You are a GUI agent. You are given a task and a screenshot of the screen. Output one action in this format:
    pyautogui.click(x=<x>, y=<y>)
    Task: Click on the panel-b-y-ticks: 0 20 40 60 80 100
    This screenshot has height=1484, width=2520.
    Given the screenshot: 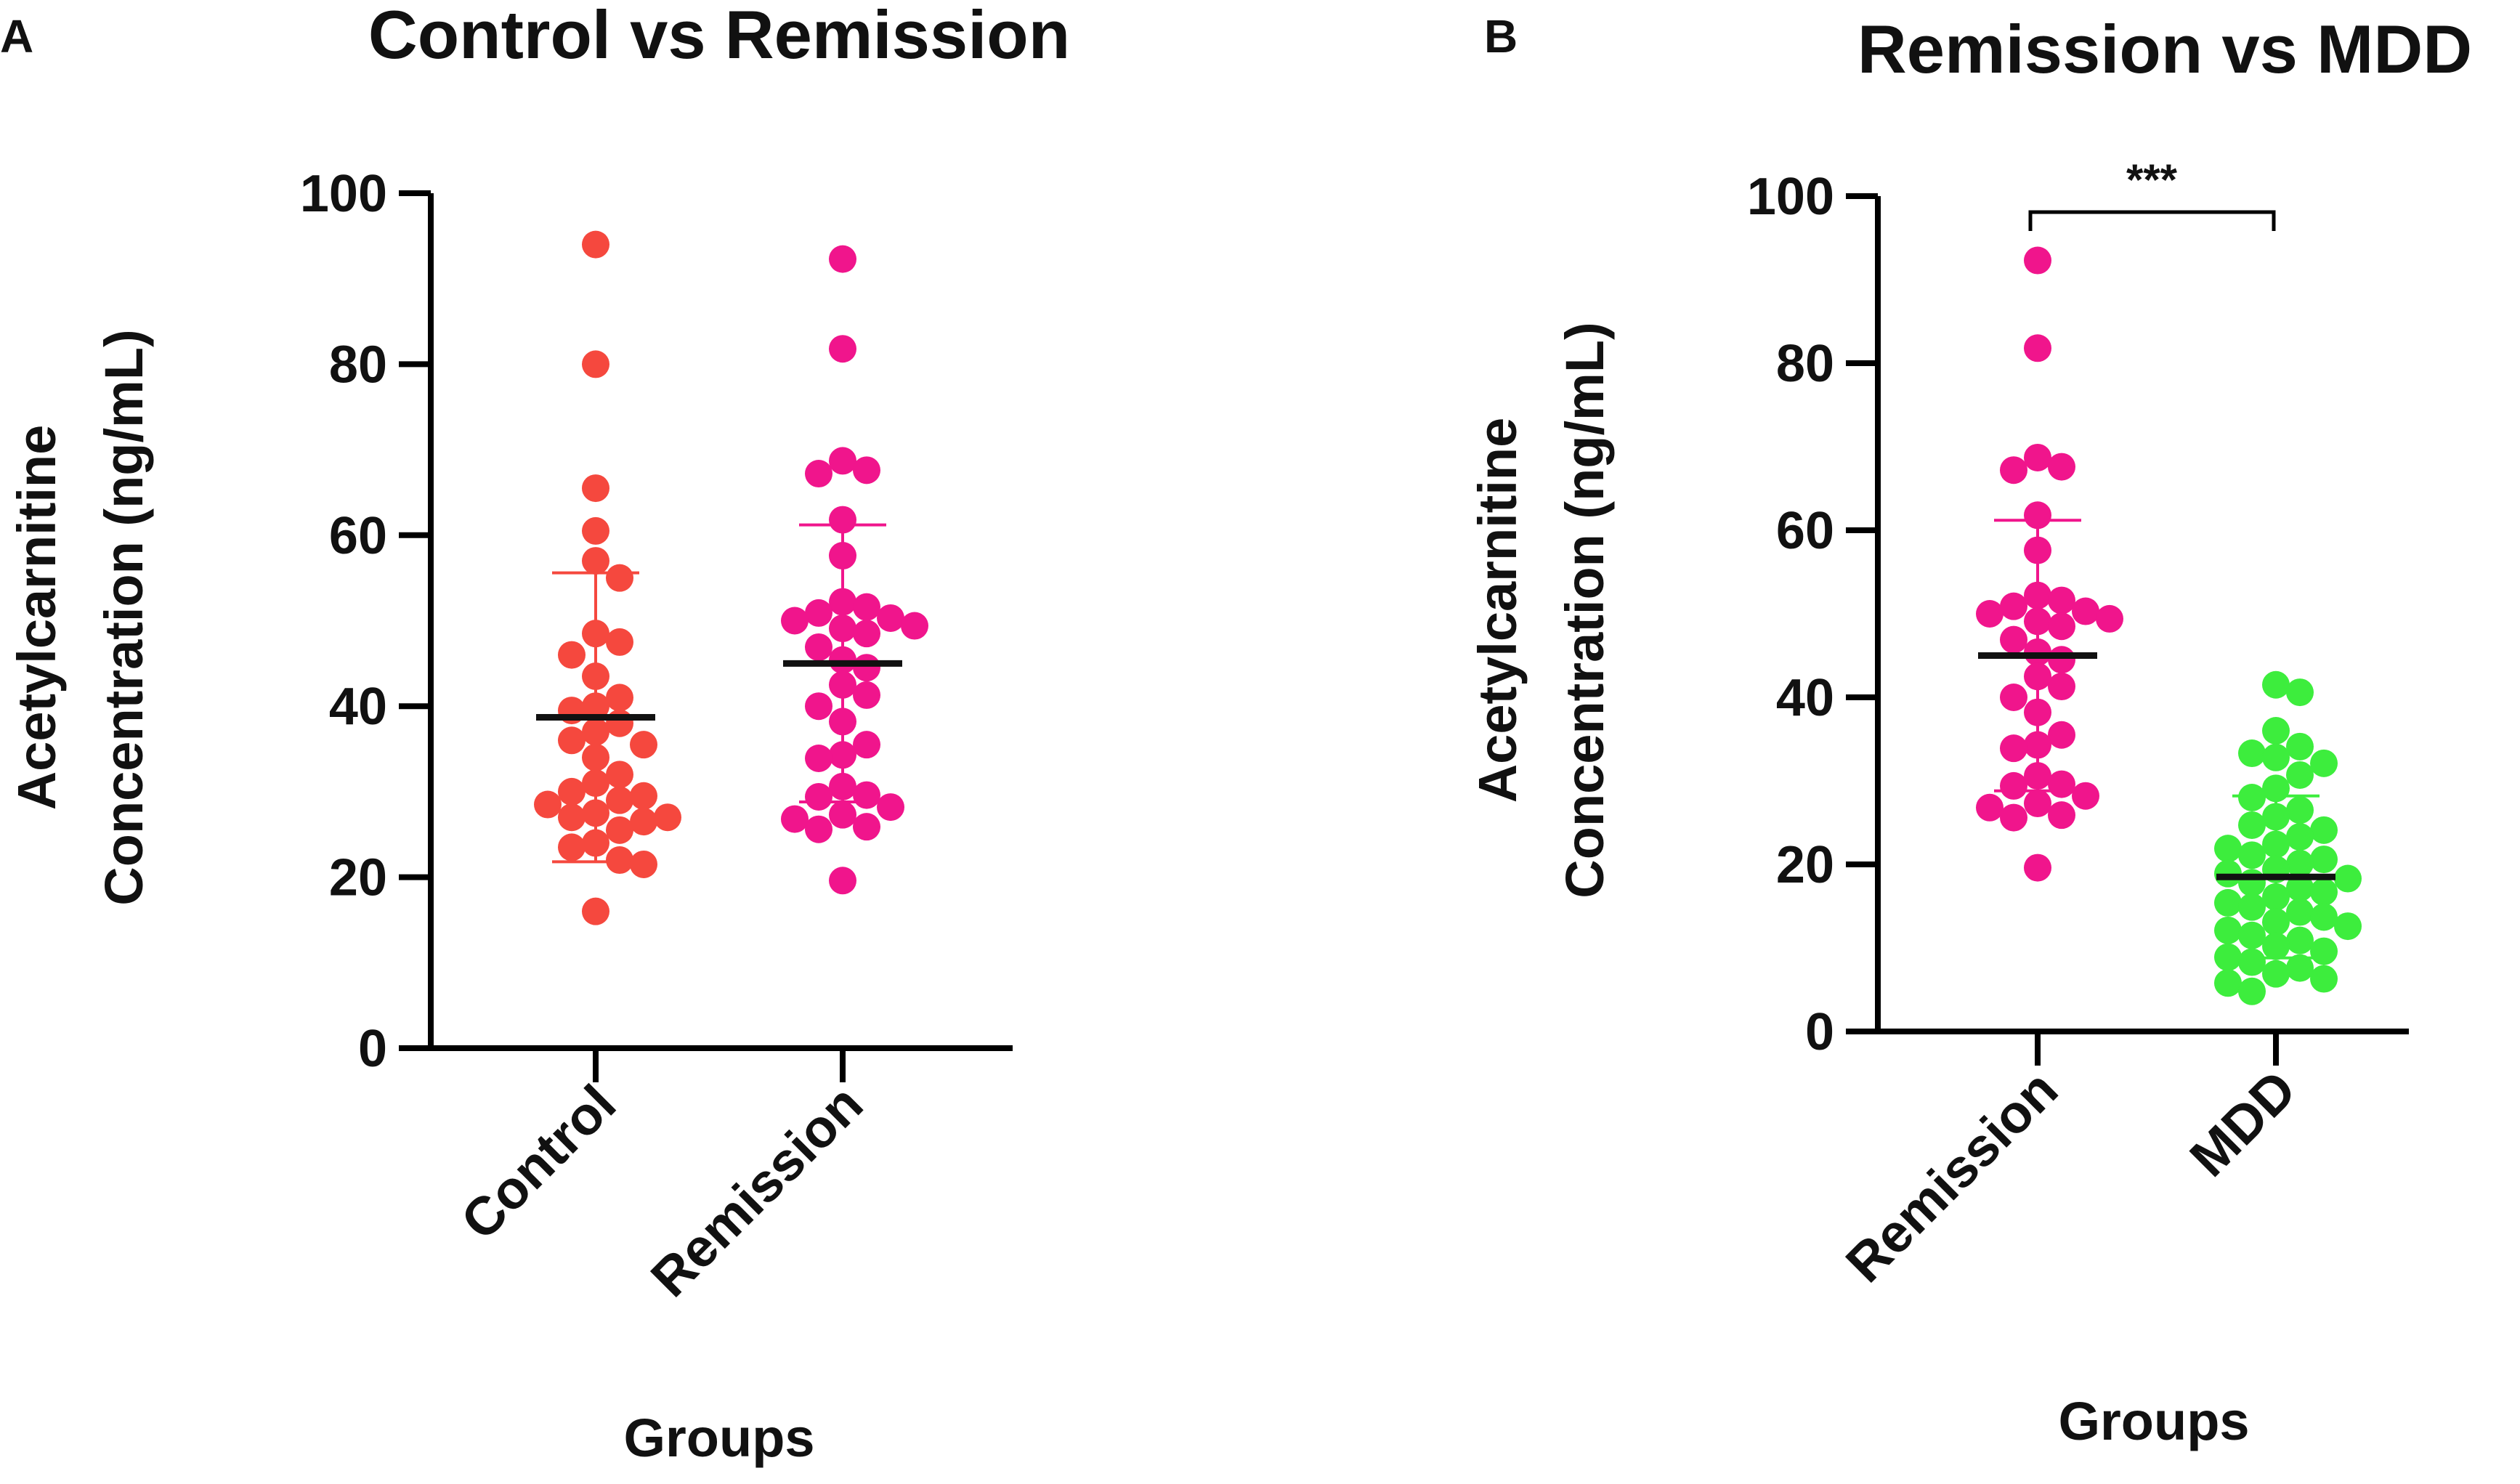 What is the action you would take?
    pyautogui.click(x=1812, y=614)
    